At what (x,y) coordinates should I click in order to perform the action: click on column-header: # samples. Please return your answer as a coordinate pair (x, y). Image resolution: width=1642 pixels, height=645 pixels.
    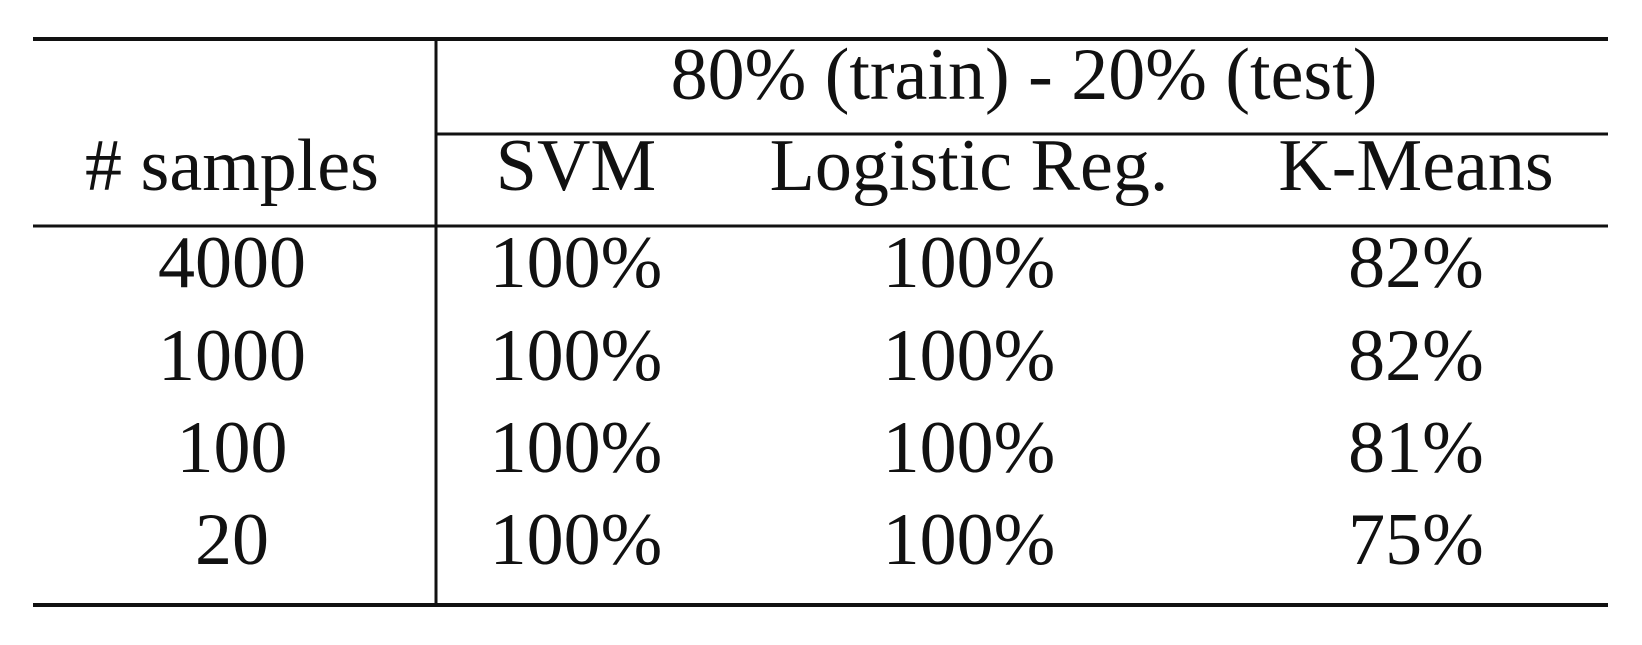
    Looking at the image, I should click on (232, 166).